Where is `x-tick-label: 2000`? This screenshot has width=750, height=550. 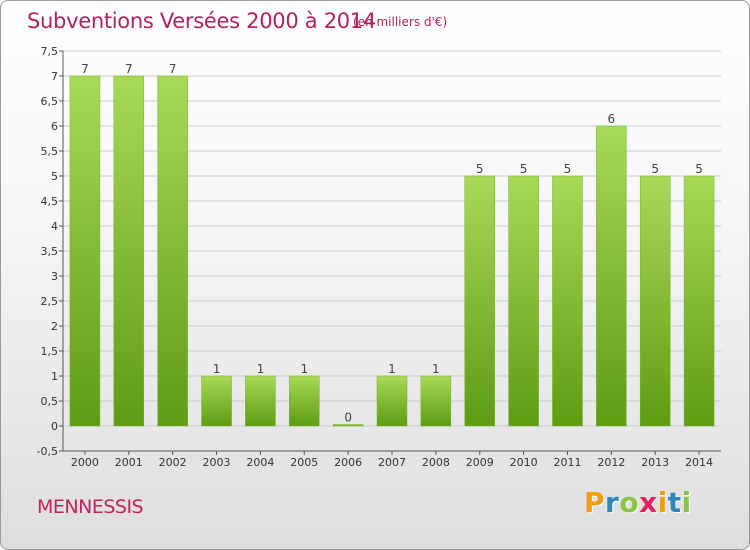
x-tick-label: 2000 is located at coordinates (85, 462).